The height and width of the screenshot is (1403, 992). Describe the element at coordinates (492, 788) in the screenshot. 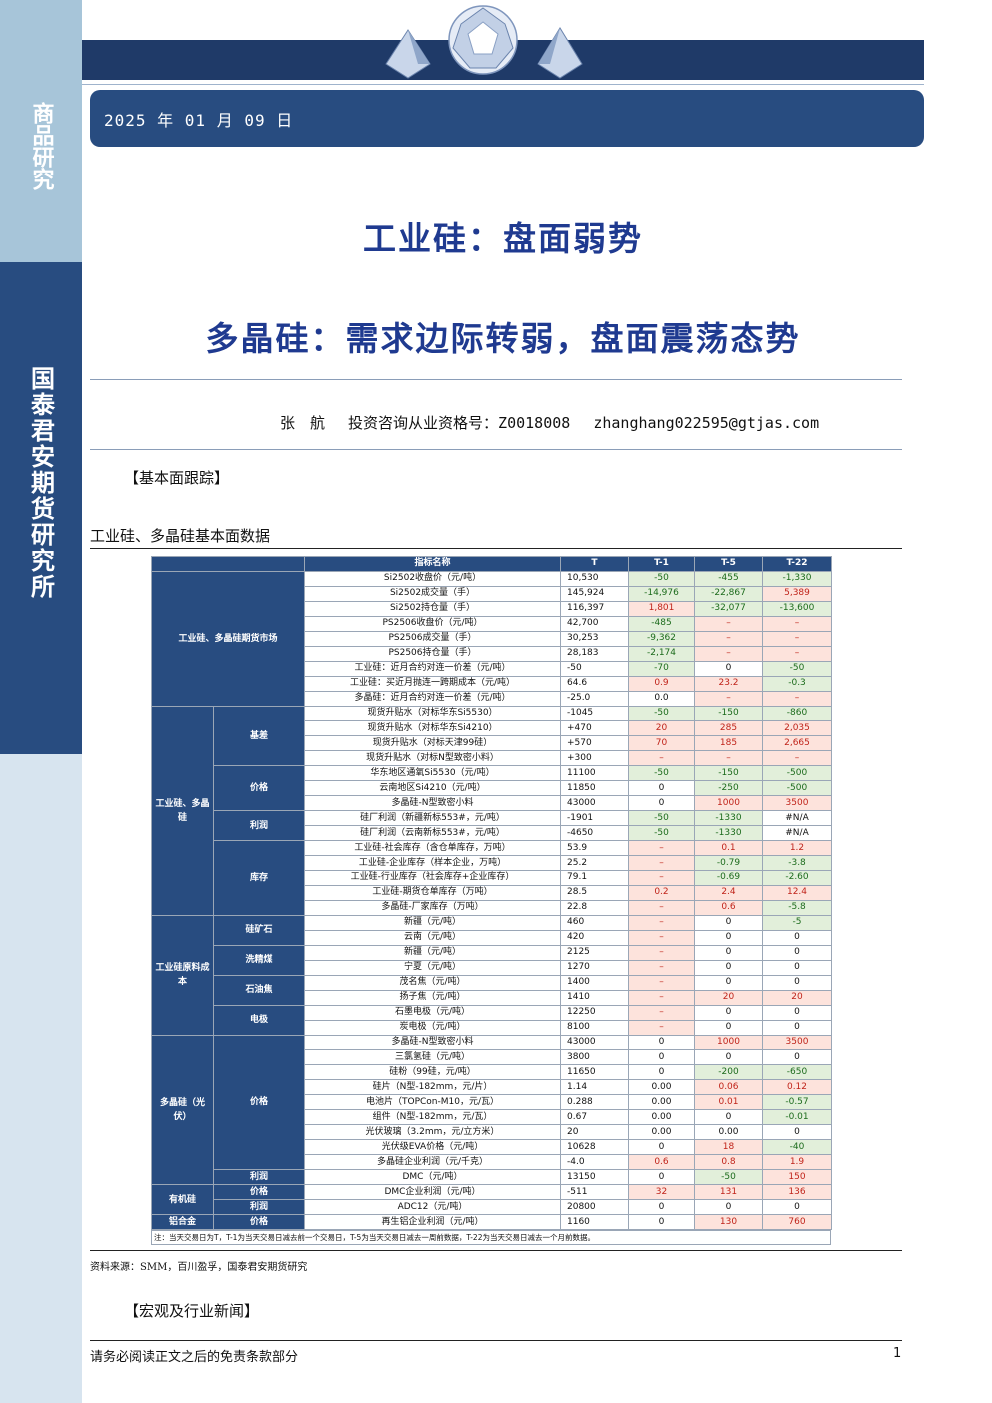

I see `table-row: 云南地区Si4210（元/吨） 11850 0 -250 -500` at that location.